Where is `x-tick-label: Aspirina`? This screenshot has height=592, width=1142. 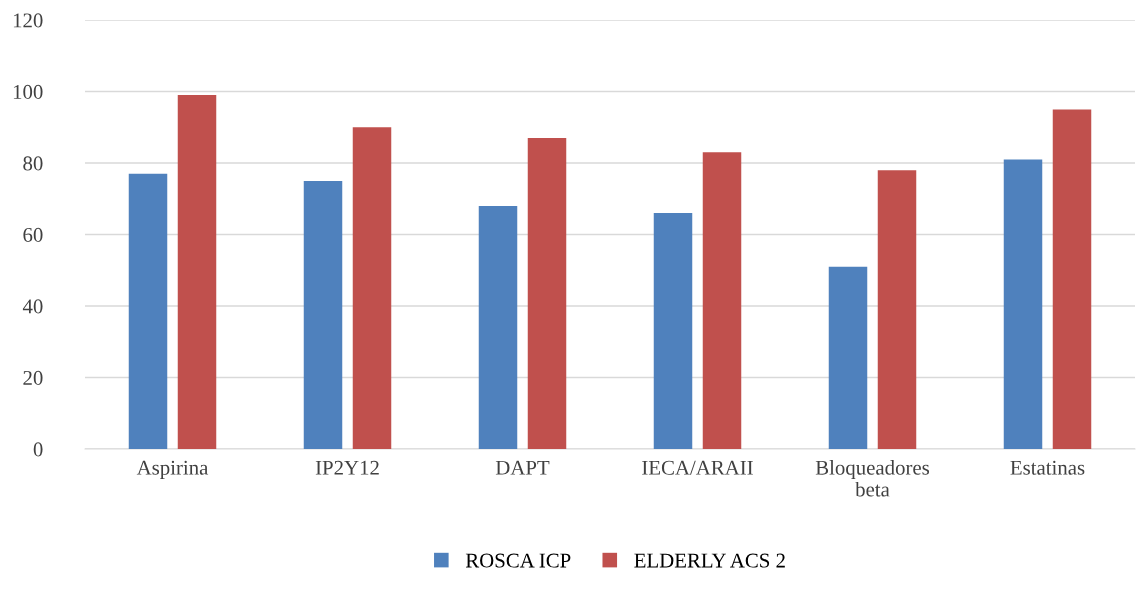 x-tick-label: Aspirina is located at coordinates (172, 469).